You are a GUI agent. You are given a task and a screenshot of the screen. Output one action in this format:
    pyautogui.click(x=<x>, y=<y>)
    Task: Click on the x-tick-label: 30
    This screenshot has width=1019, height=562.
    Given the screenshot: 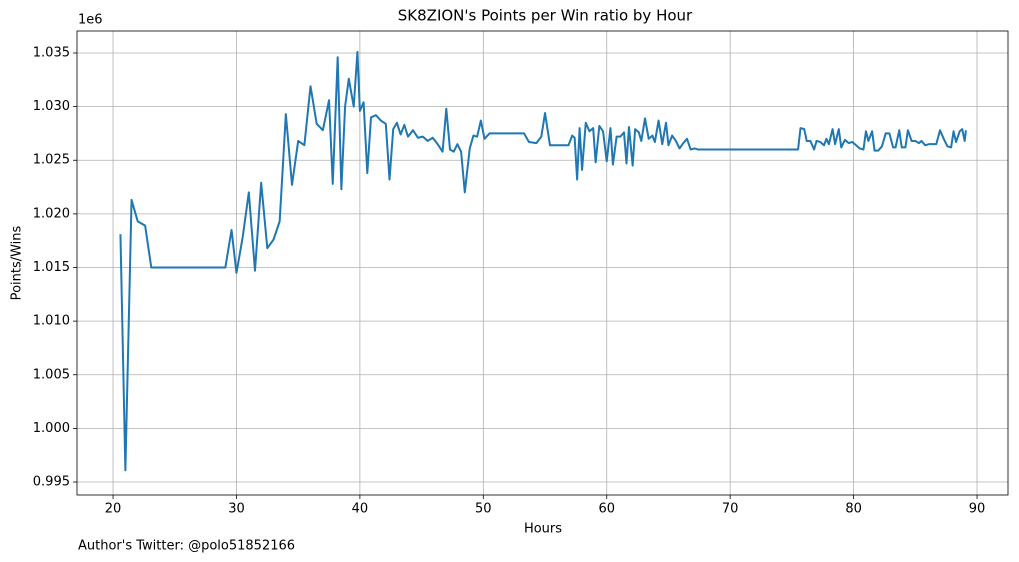 What is the action you would take?
    pyautogui.click(x=236, y=509)
    